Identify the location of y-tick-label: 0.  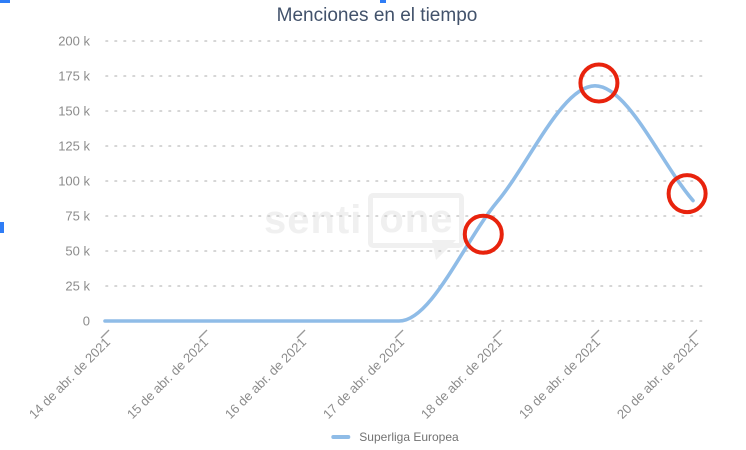
(86, 321).